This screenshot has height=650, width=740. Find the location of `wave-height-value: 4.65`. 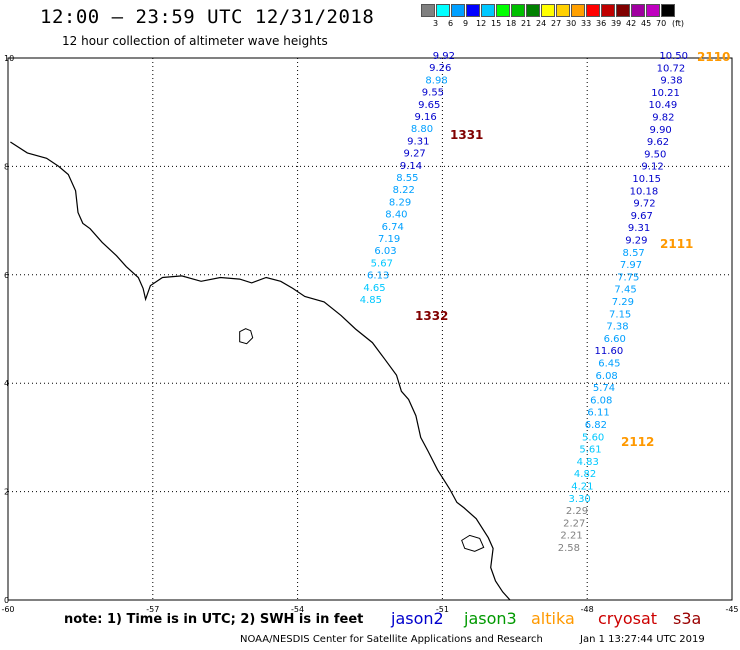

wave-height-value: 4.65 is located at coordinates (374, 288).